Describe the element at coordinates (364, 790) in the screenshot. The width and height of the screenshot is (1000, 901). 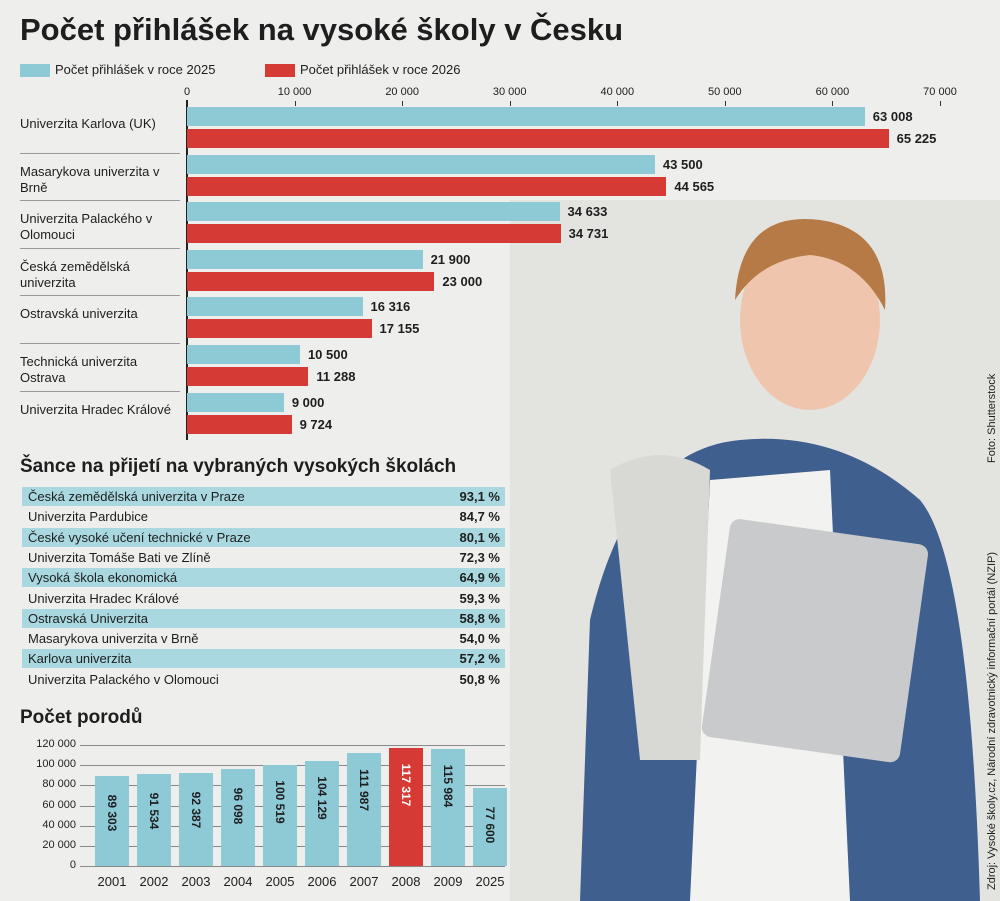
I see `value-label: 111 987` at that location.